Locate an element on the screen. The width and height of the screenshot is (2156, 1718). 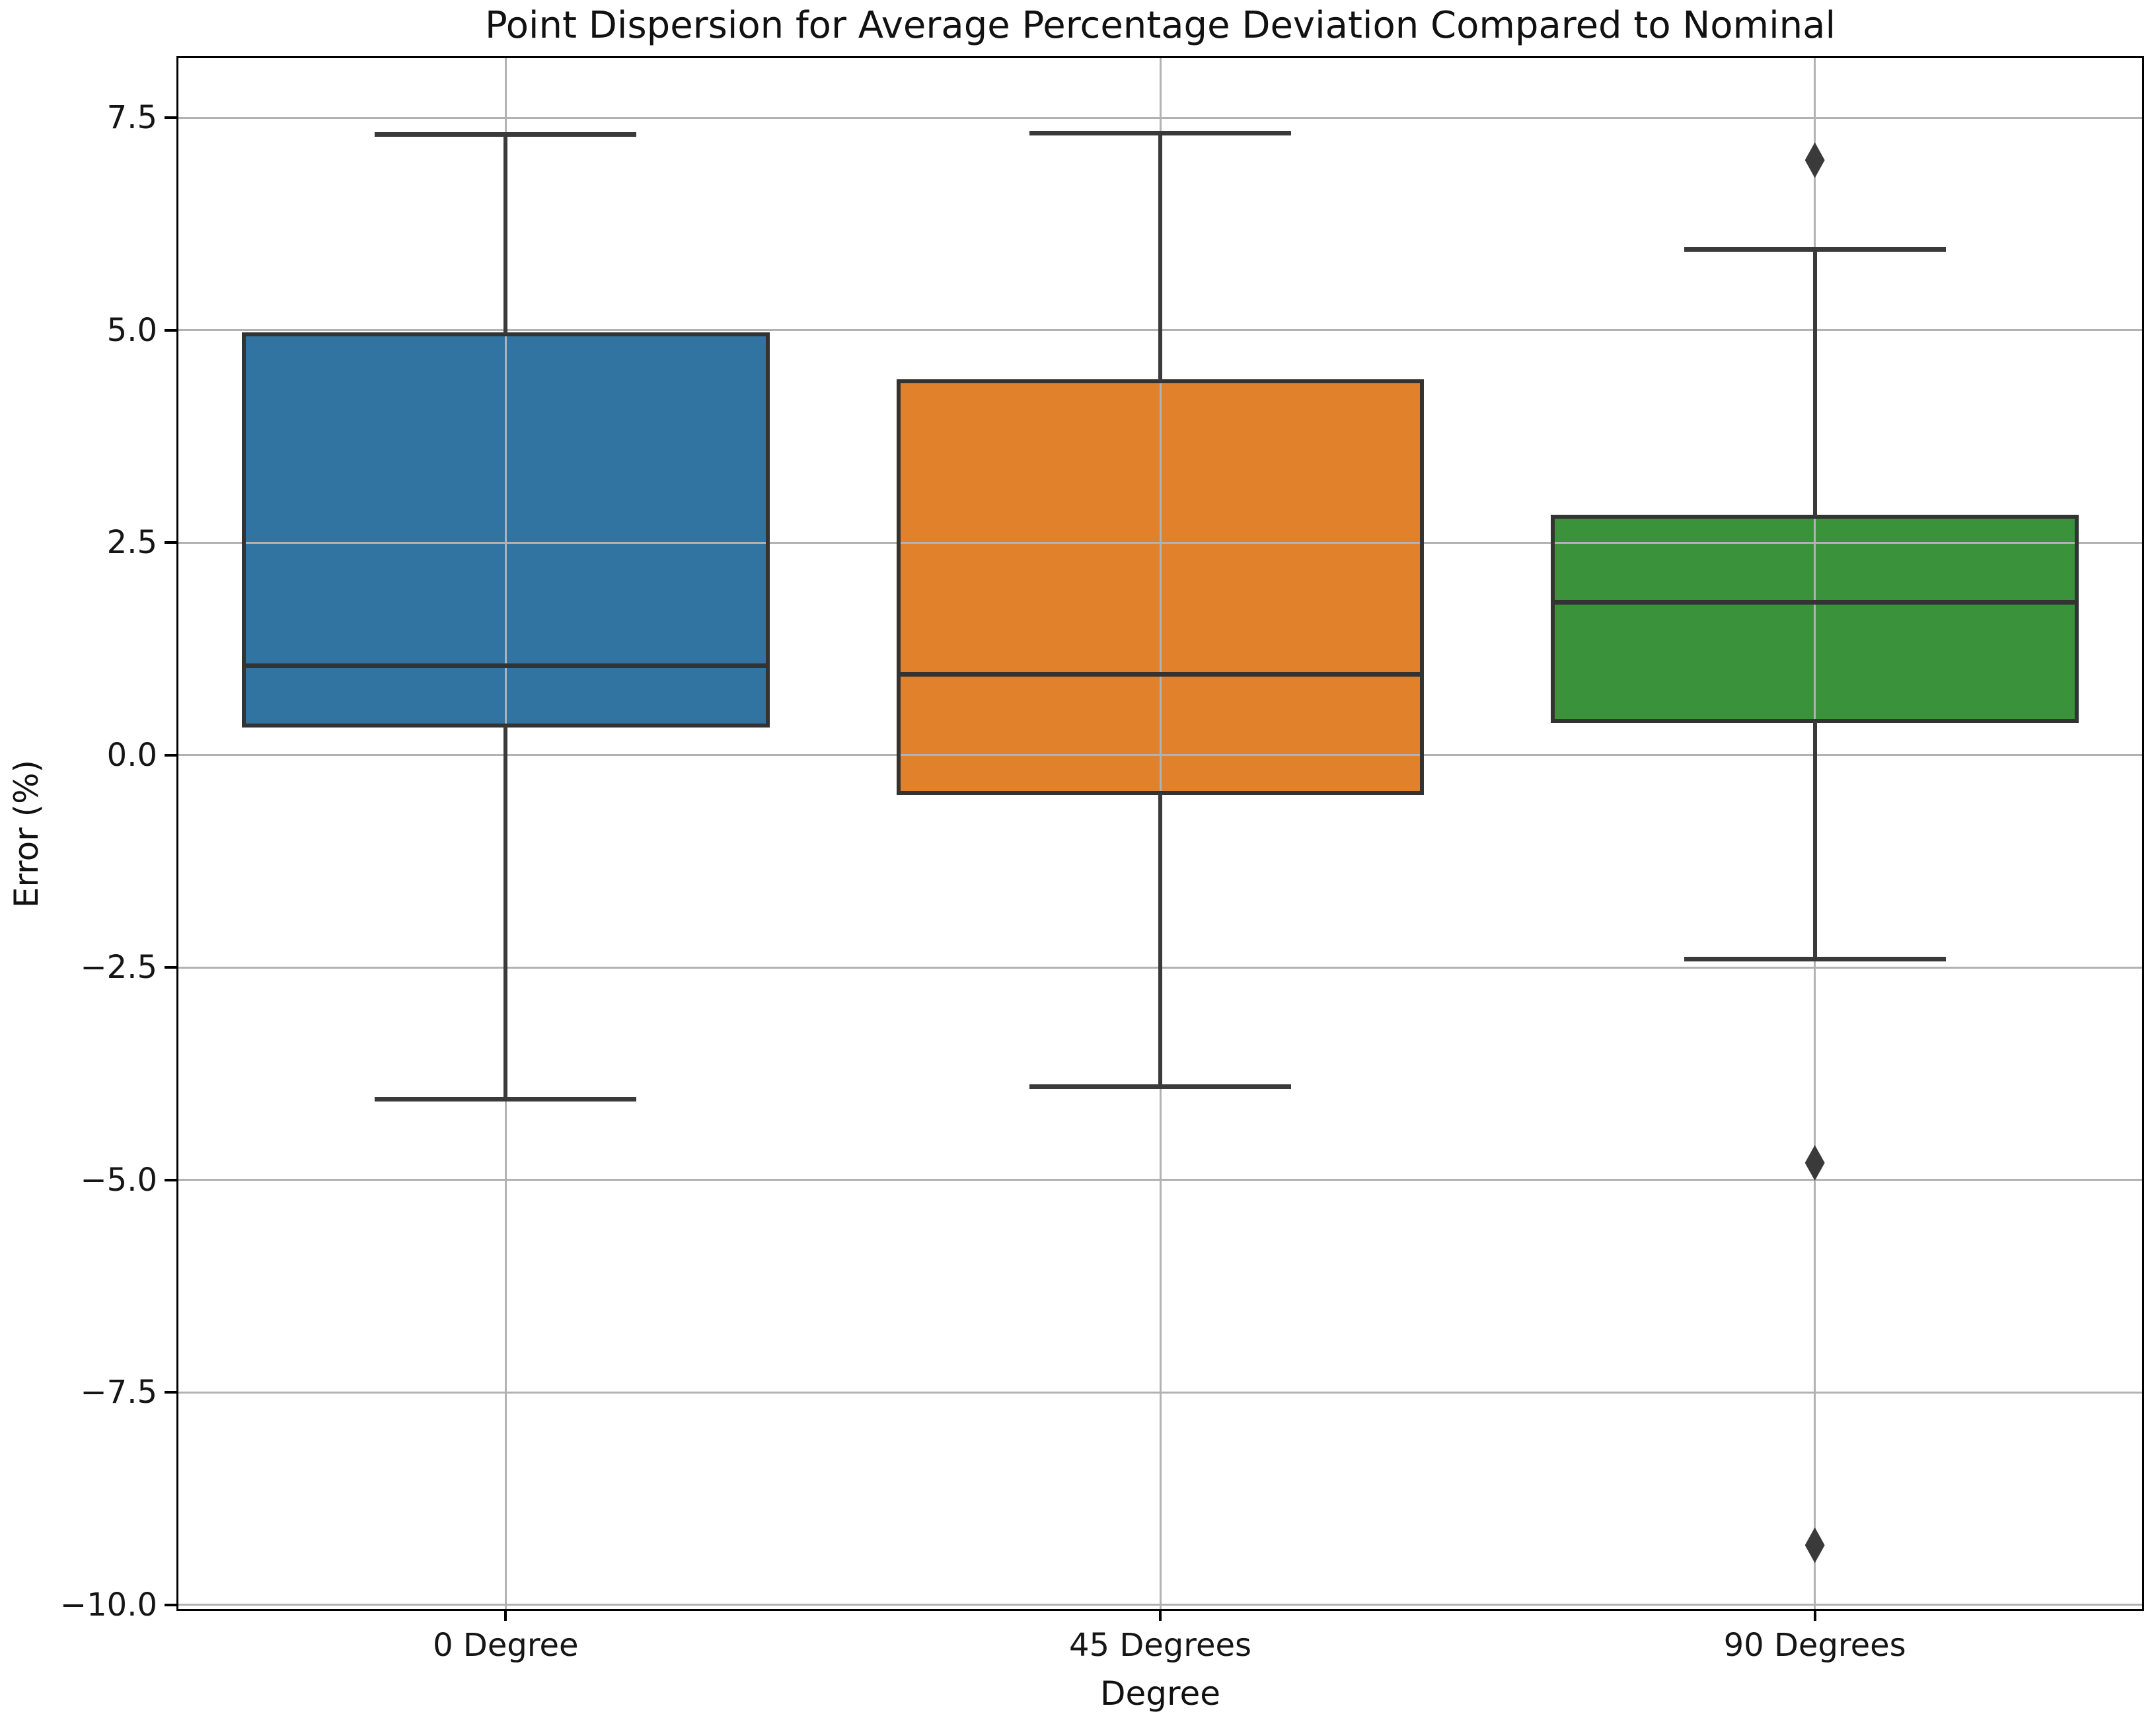
whisker-lower-45-degrees is located at coordinates (1160, 940).